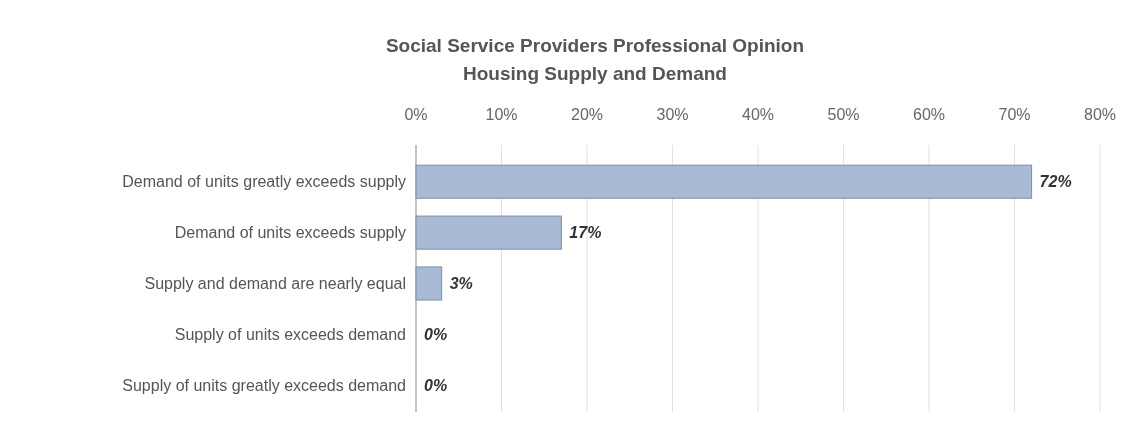 The width and height of the screenshot is (1128, 430). I want to click on x-tick-label: 20%, so click(587, 114).